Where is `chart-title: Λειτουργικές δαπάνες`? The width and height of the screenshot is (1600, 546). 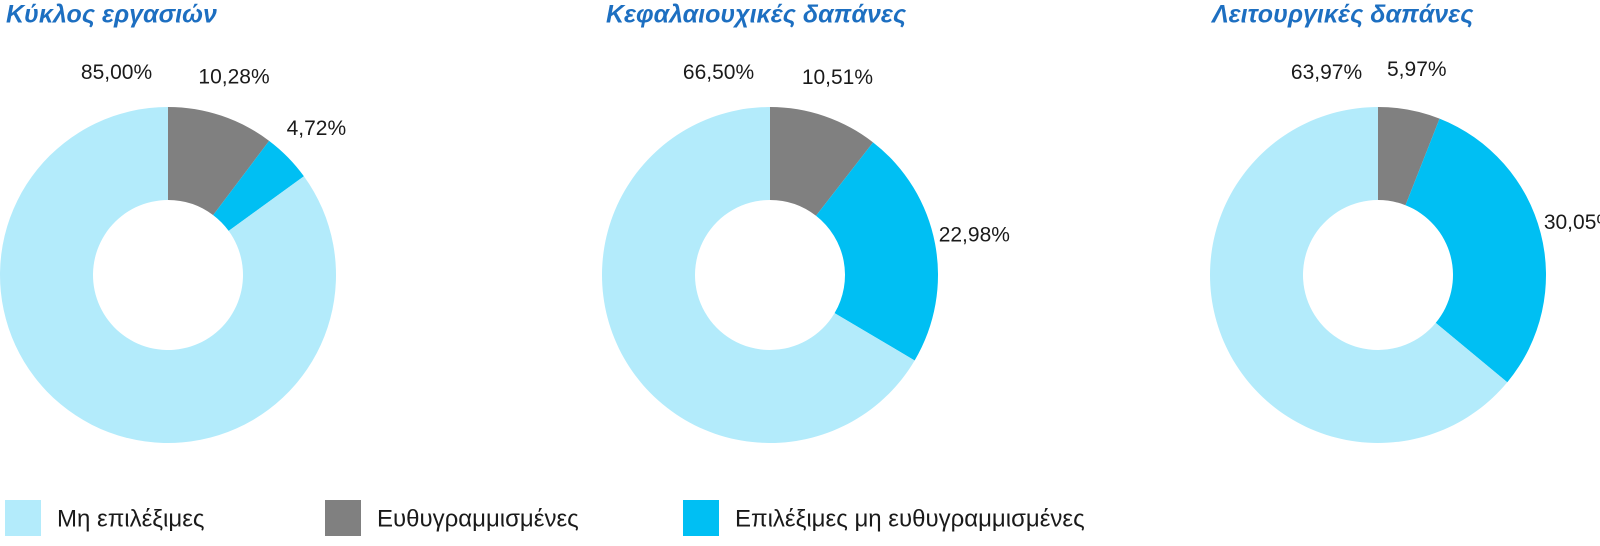
chart-title: Λειτουργικές δαπάνες is located at coordinates (1342, 15).